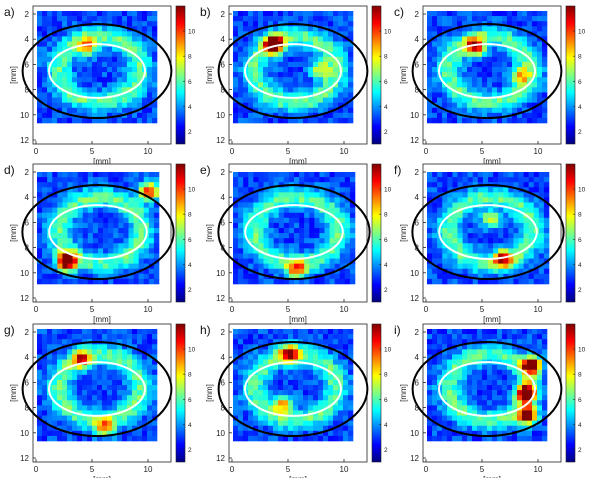 The image size is (602, 478). What do you see at coordinates (580, 132) in the screenshot?
I see `colorbar-tick-label: 2` at bounding box center [580, 132].